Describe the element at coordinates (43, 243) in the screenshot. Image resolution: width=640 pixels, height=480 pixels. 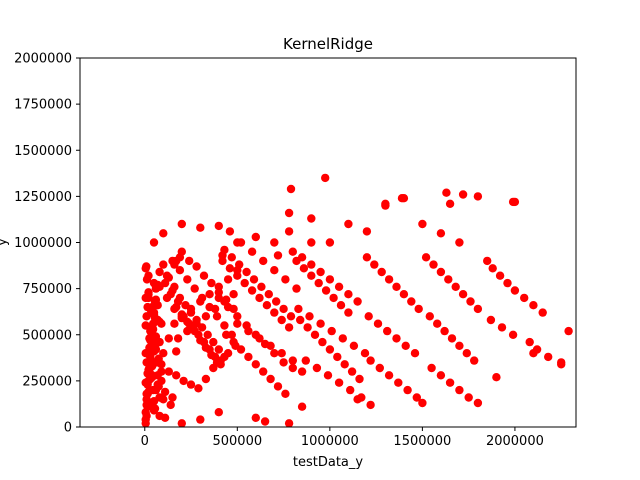
I see `y-tick-label: 1000000` at that location.